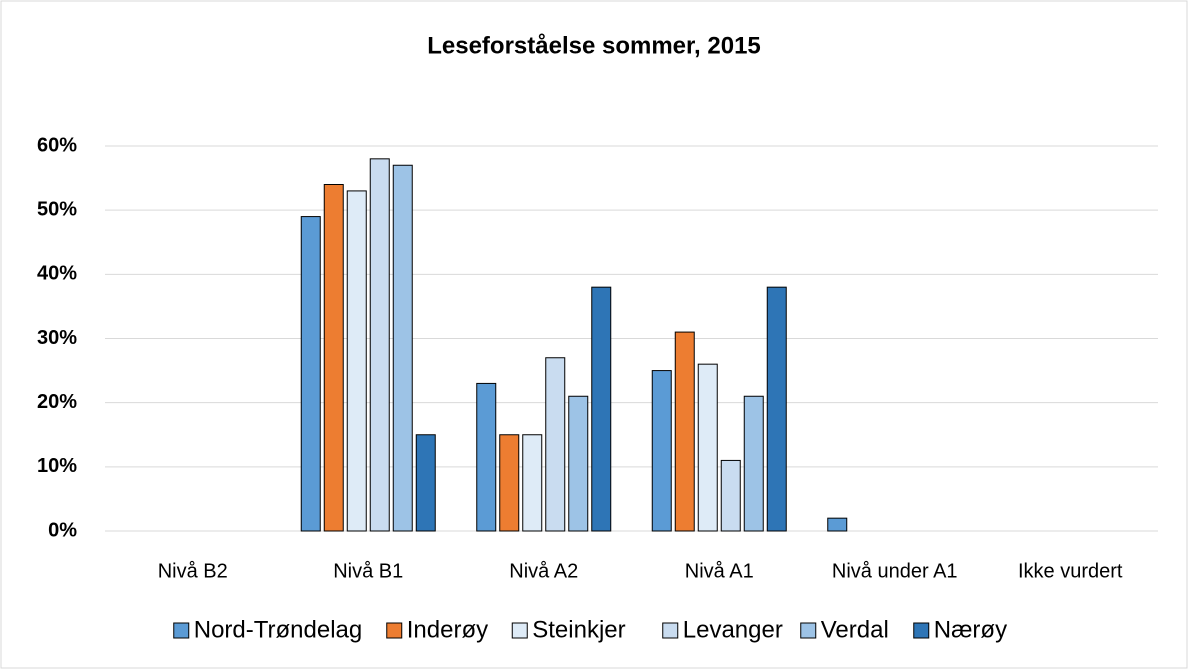 The width and height of the screenshot is (1188, 669). Describe the element at coordinates (57, 466) in the screenshot. I see `y-tick-label: 10%` at that location.